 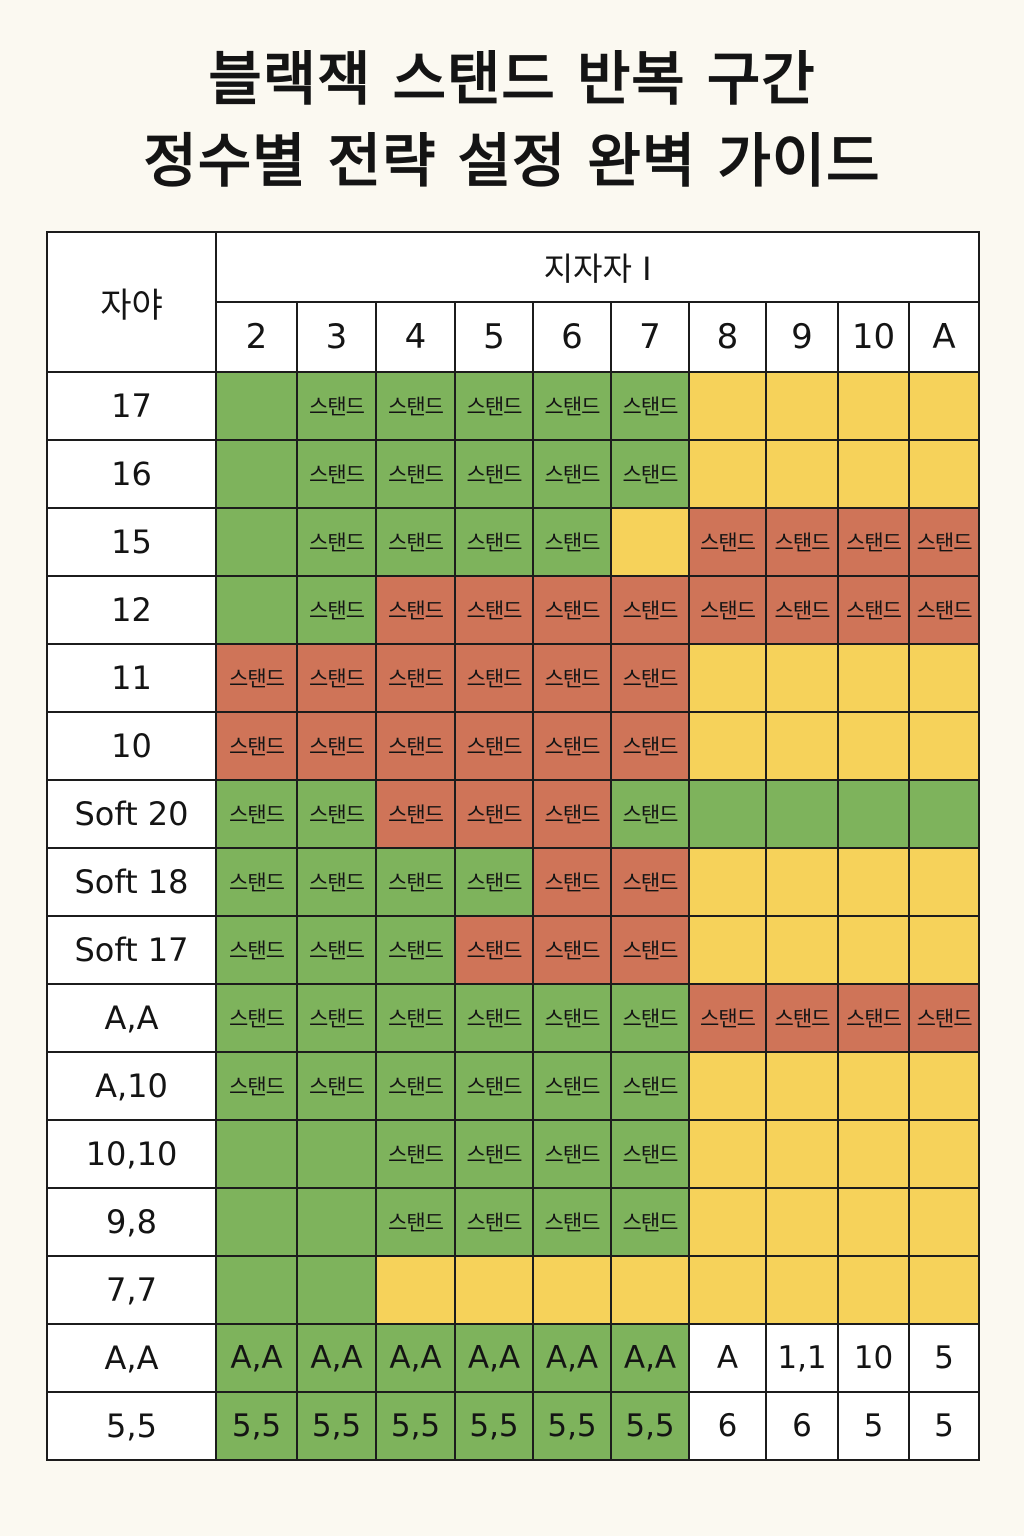 I want to click on title-line-2: 정수별 전략 설정 완벽 가이드, so click(x=512, y=161).